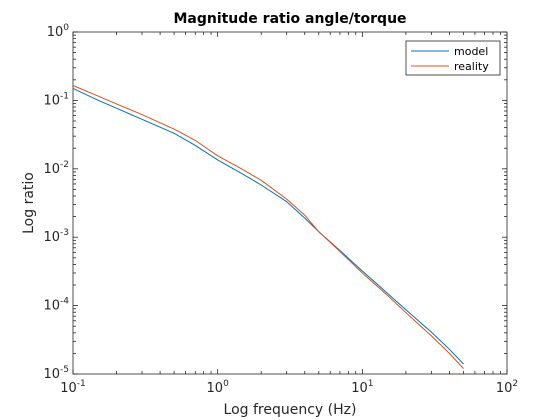 This screenshot has width=560, height=420. I want to click on y-axis-label: Log ratio, so click(29, 203).